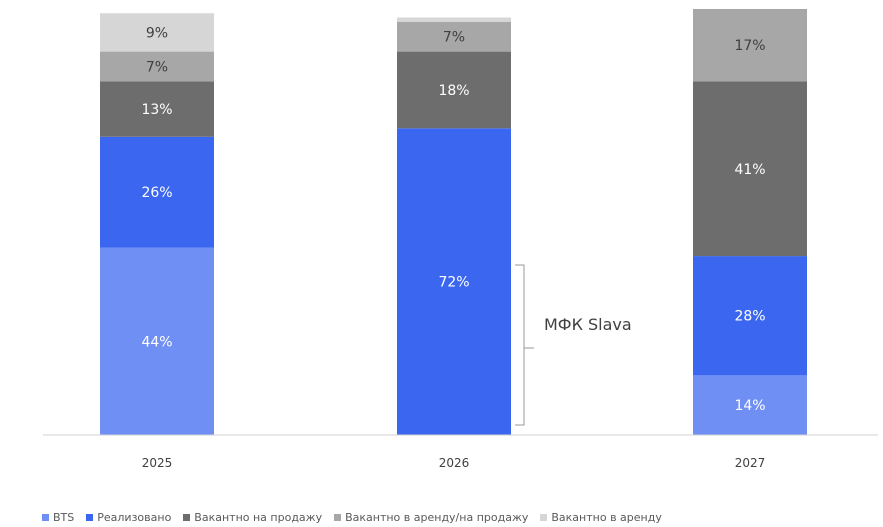 This screenshot has height=527, width=883. I want to click on data-label: 14%, so click(749, 406).